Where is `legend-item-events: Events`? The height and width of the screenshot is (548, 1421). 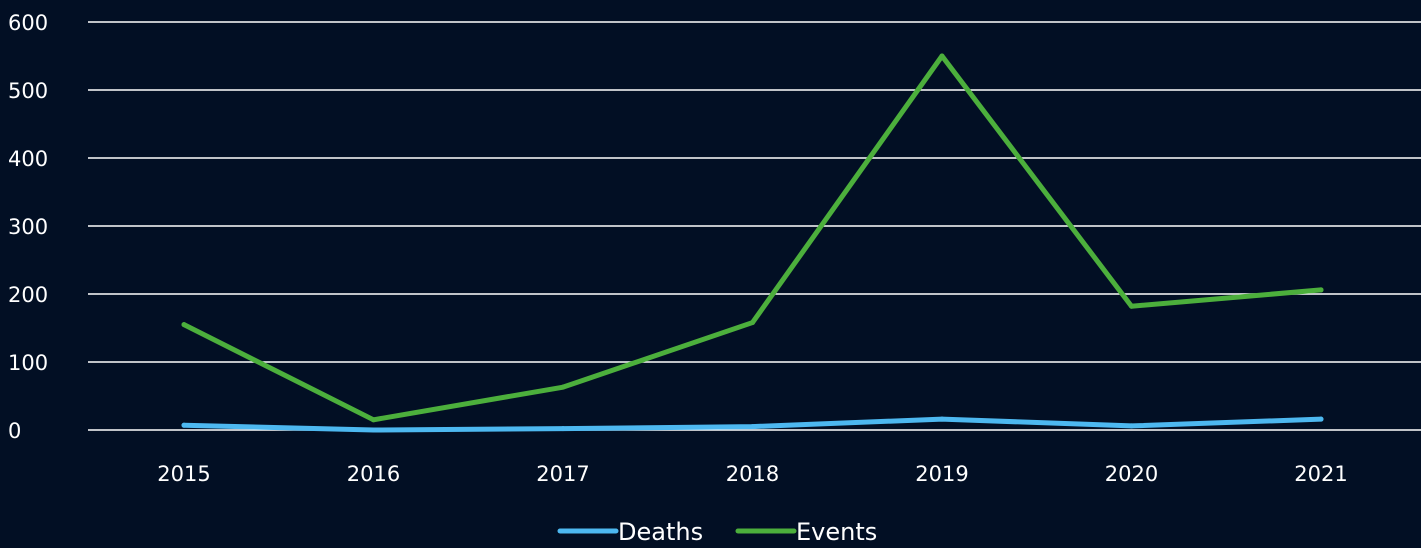
legend-item-events: Events is located at coordinates (806, 532).